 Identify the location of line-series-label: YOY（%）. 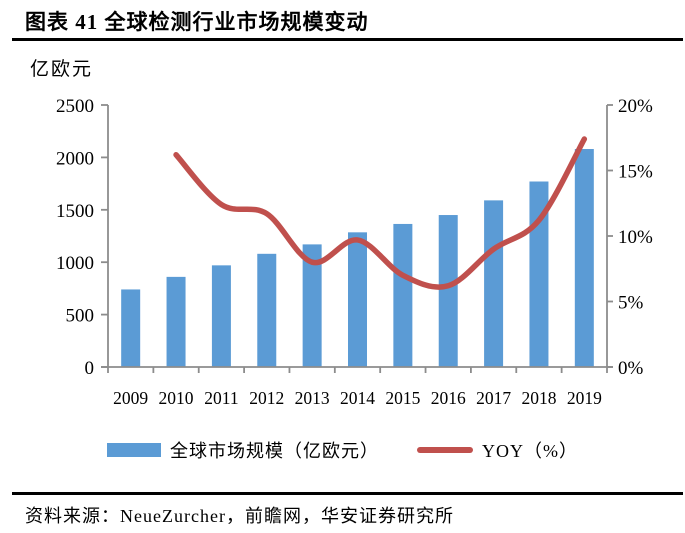
(530, 451).